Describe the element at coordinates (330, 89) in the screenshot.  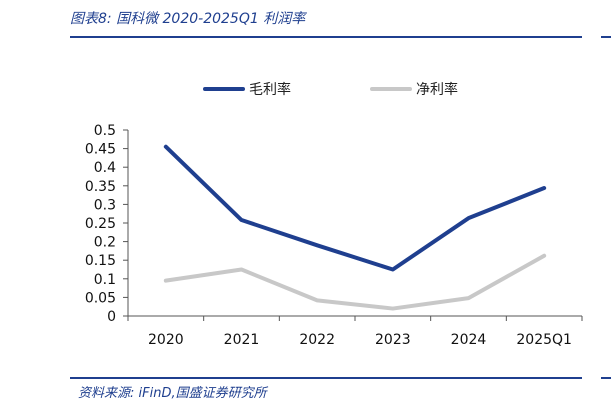
I see `legend: 毛利率 净利率` at that location.